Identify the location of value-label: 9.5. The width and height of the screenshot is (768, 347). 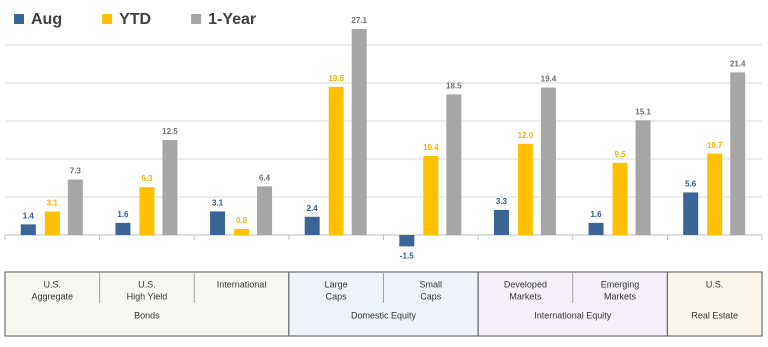
(621, 154).